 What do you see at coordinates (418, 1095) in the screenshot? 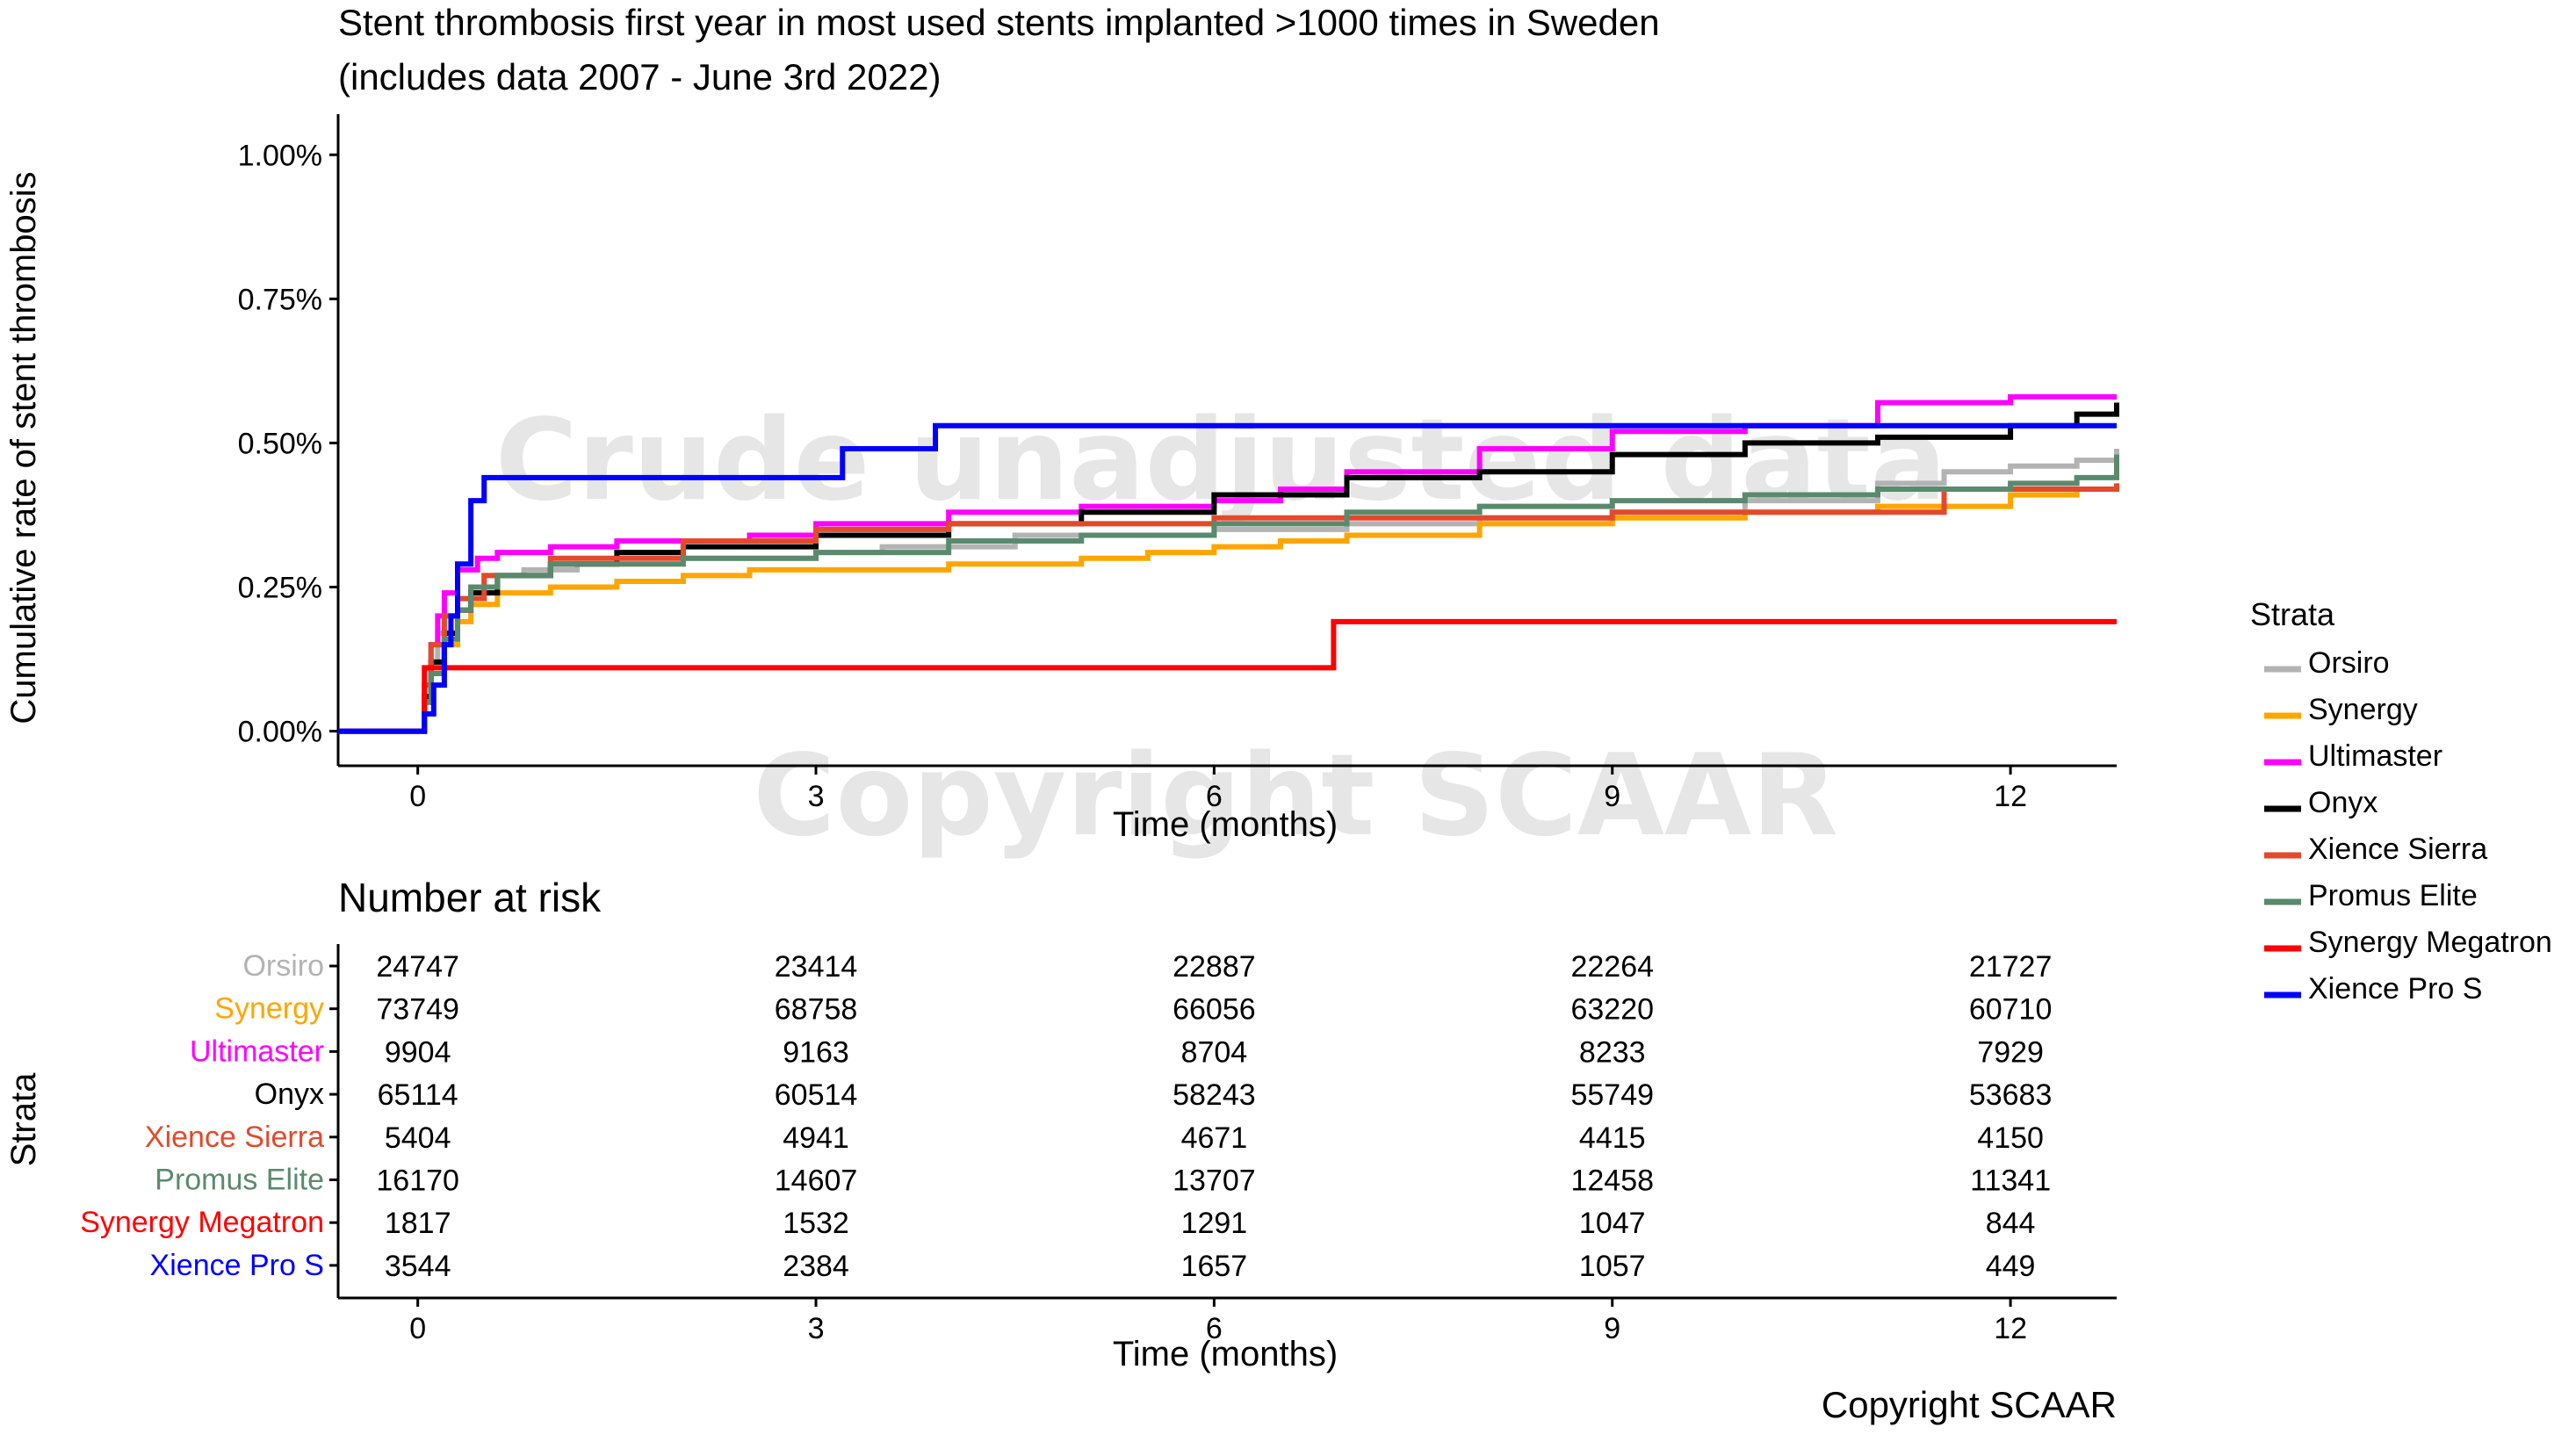
I see `risk-table-cell: 65114` at bounding box center [418, 1095].